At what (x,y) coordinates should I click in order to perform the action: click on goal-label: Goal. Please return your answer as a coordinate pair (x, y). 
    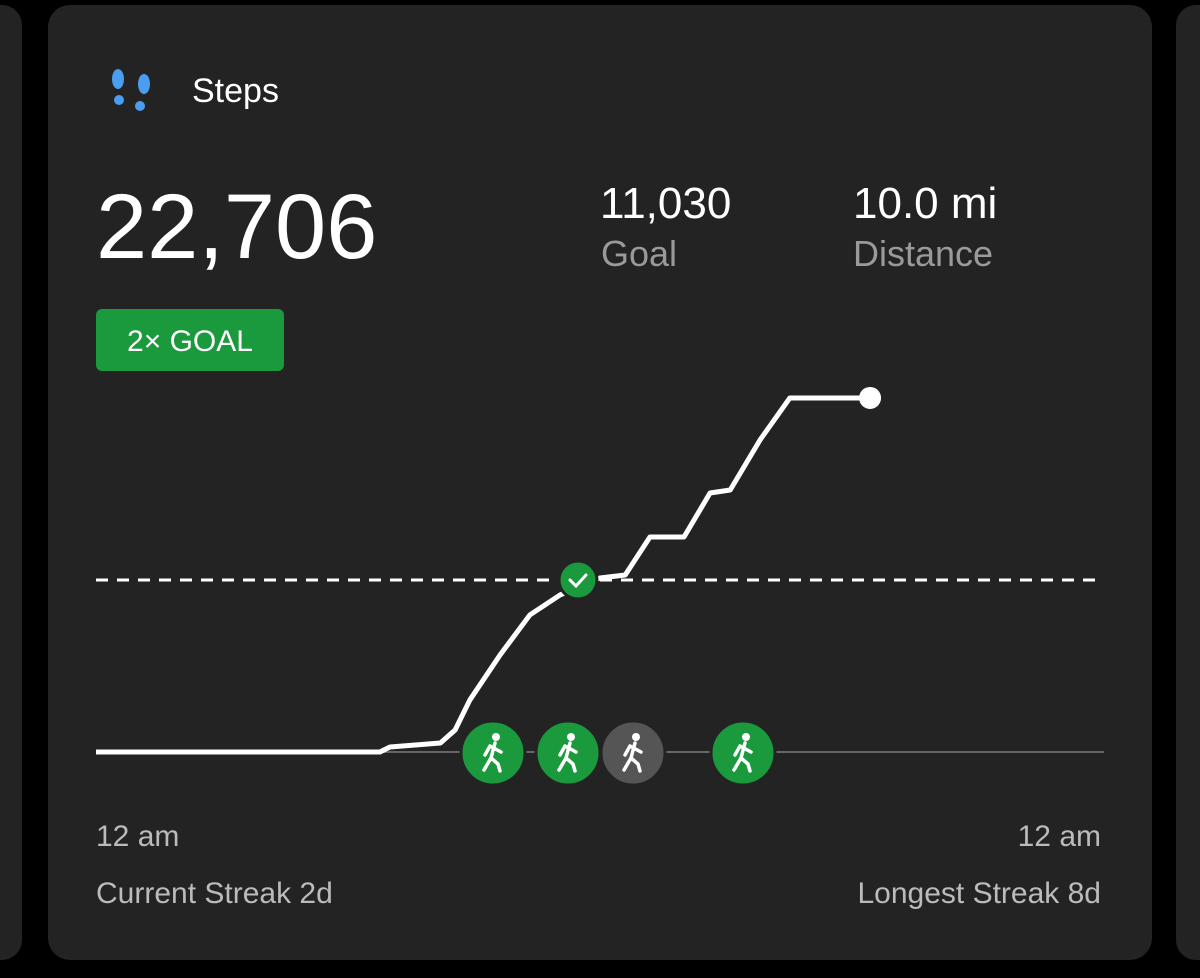
    Looking at the image, I should click on (639, 253).